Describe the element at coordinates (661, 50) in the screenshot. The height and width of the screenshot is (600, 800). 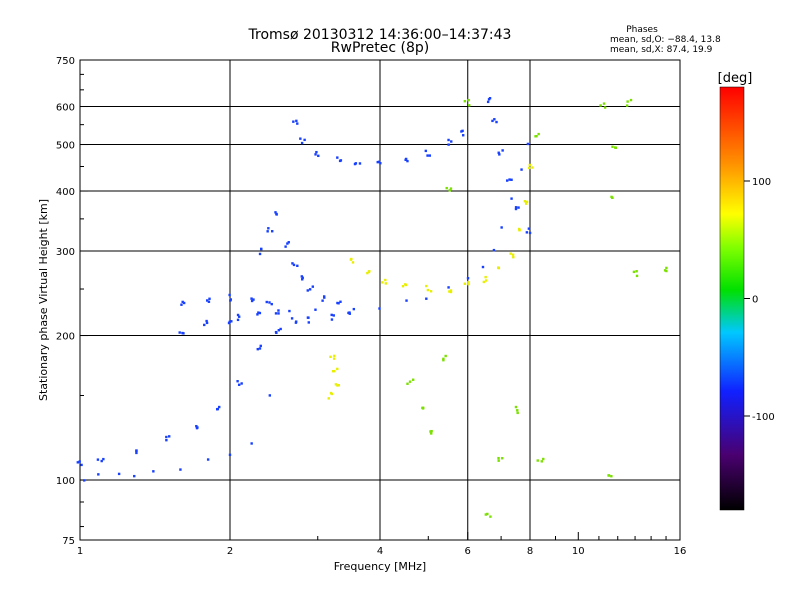
I see `stats-line-x: mean, sd,X: 87.4, 19.9` at that location.